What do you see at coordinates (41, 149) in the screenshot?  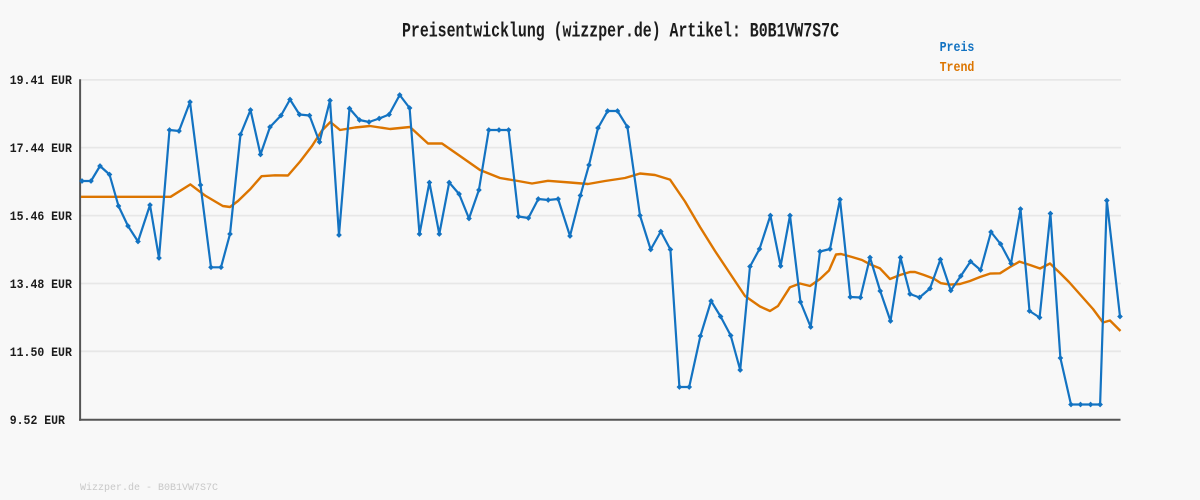 I see `svg-text: 17.44 EUR` at bounding box center [41, 149].